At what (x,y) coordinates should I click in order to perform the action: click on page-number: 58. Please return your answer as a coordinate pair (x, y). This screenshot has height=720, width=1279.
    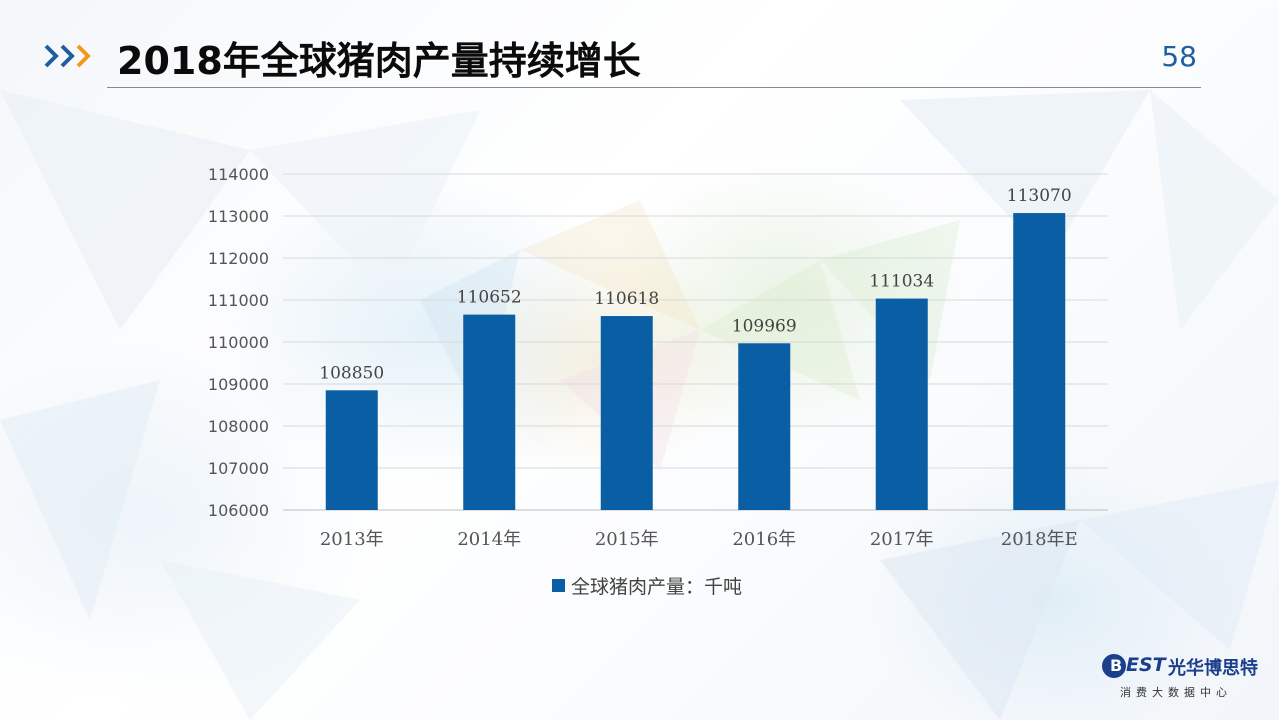
    Looking at the image, I should click on (1179, 56).